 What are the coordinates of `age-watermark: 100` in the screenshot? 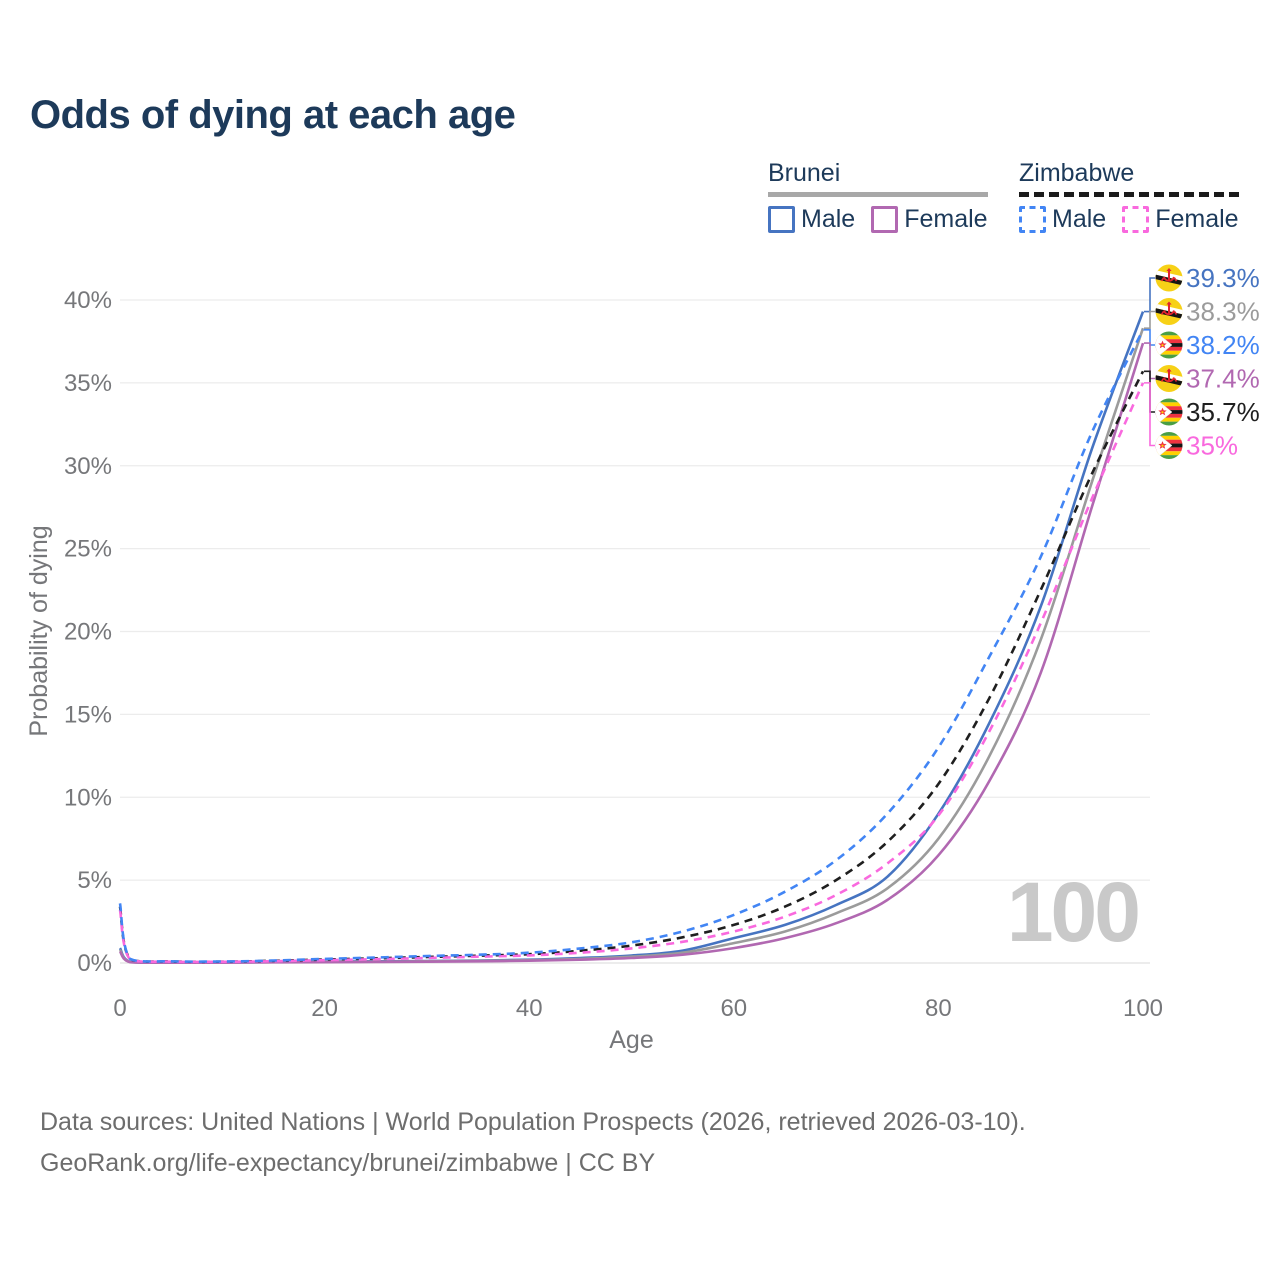 It's located at (1072, 912).